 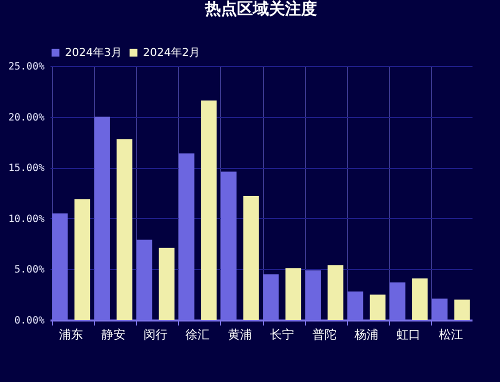 I want to click on y-tick-label: 10.00%, so click(x=26, y=219).